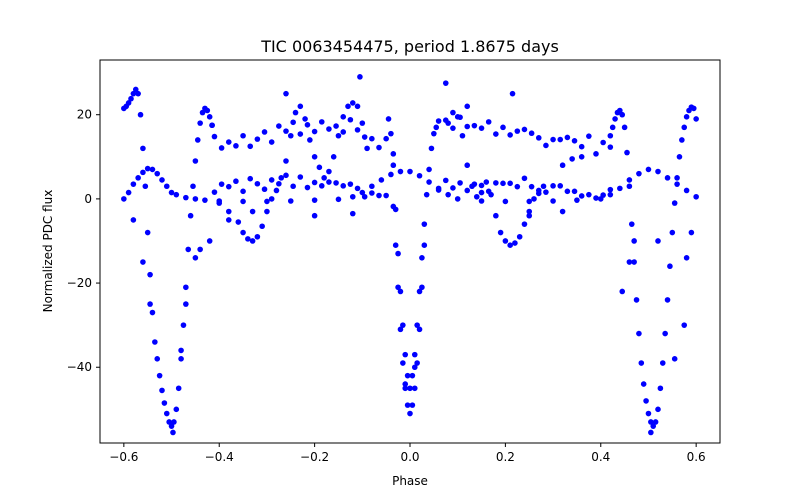  What do you see at coordinates (409, 457) in the screenshot?
I see `x-tick-label: 0.0` at bounding box center [409, 457].